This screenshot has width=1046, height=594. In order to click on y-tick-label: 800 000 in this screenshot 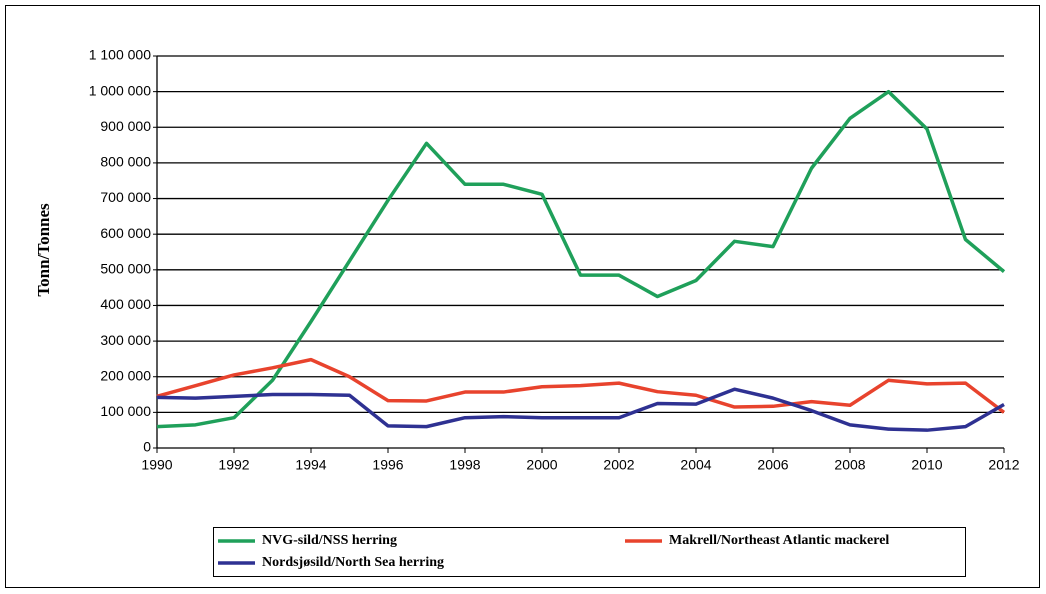, I will do `click(125, 162)`.